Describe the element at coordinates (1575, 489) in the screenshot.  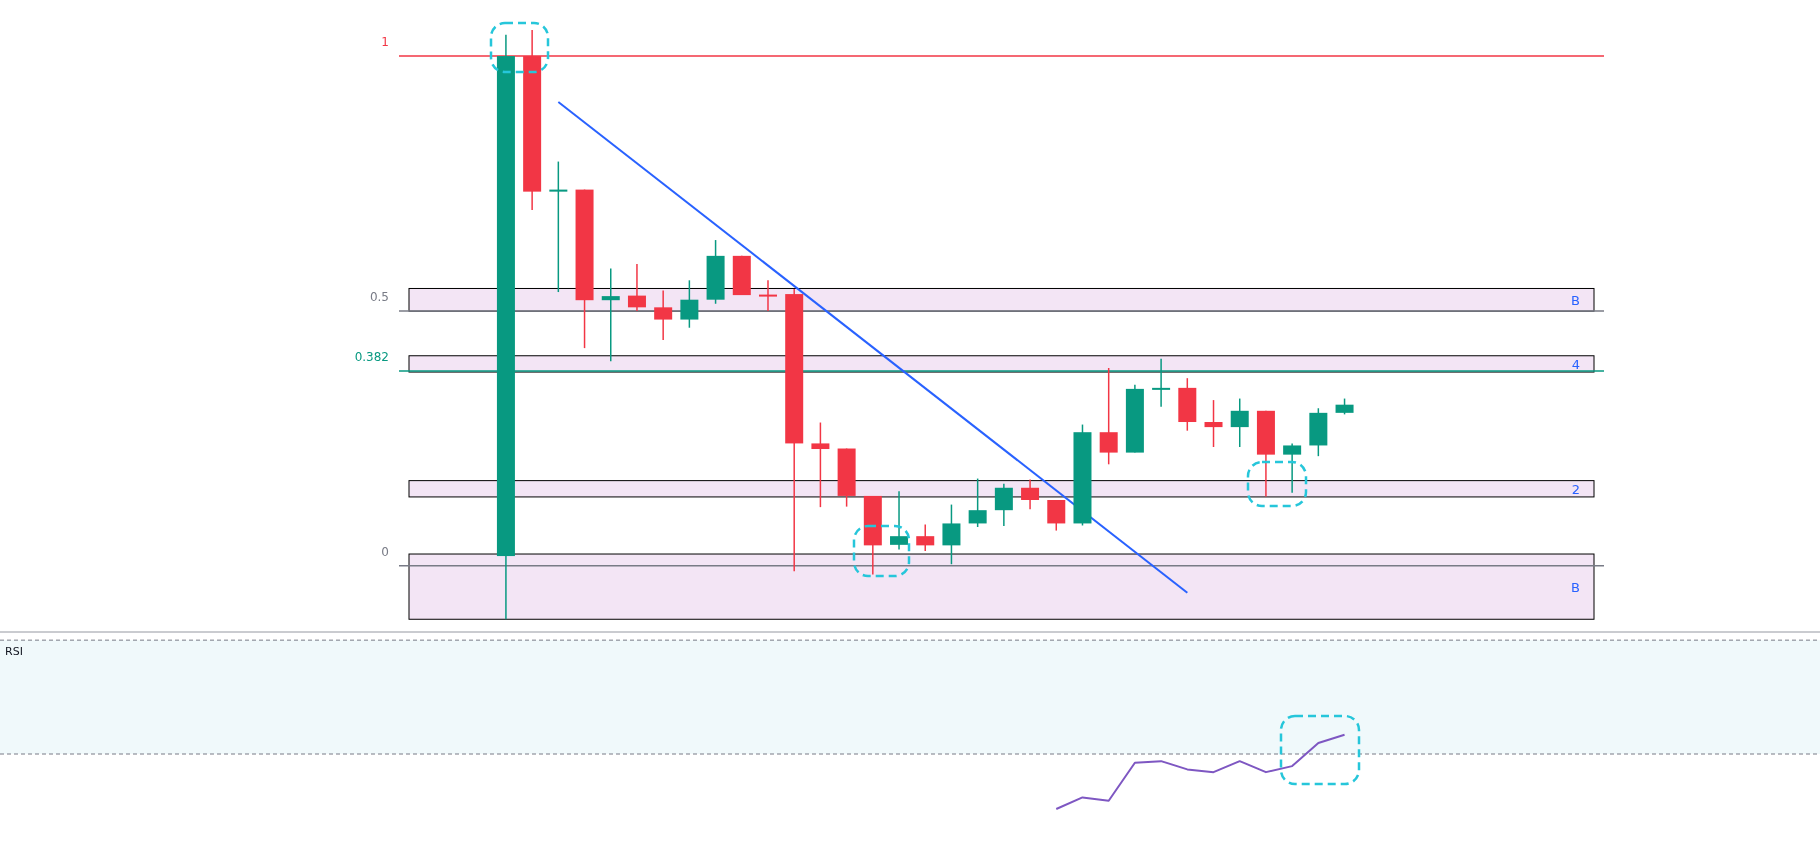
I see `band-label: 2` at that location.